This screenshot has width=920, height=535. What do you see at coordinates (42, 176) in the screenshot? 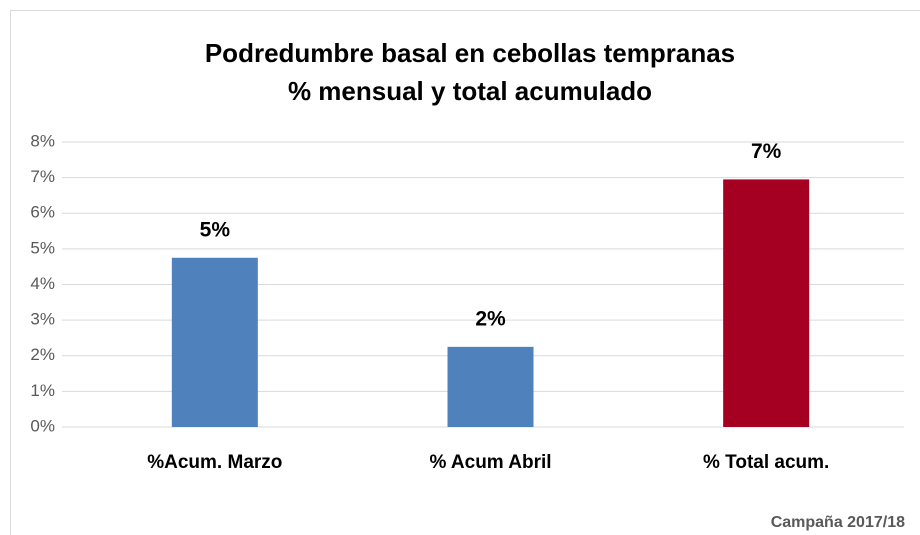
I see `y-tick-label: 7%` at bounding box center [42, 176].